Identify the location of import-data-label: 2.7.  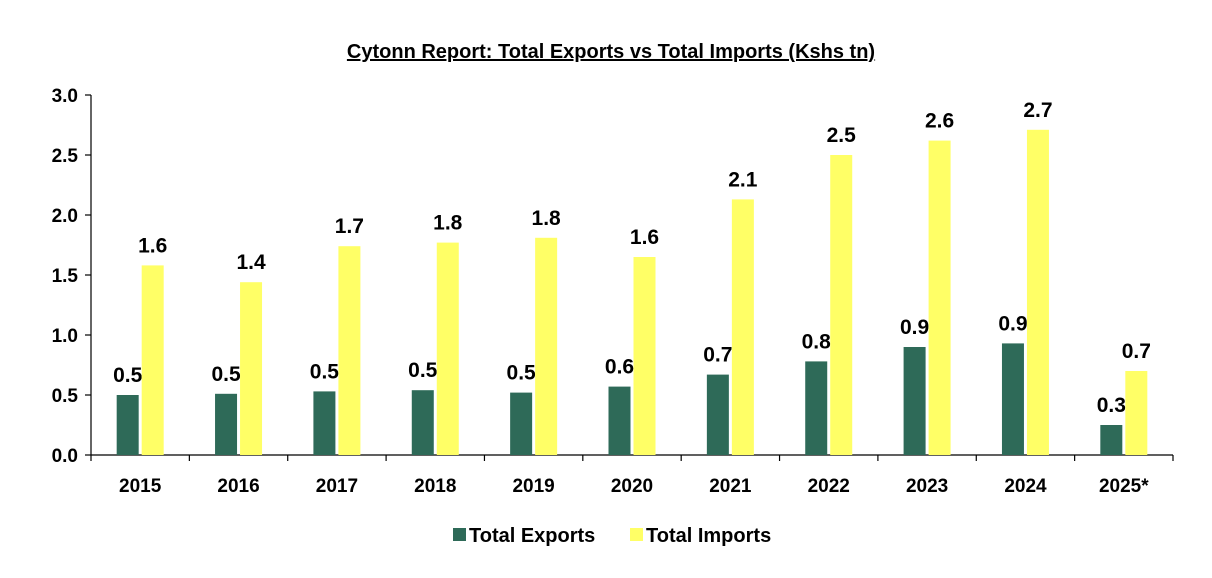
(1037, 110).